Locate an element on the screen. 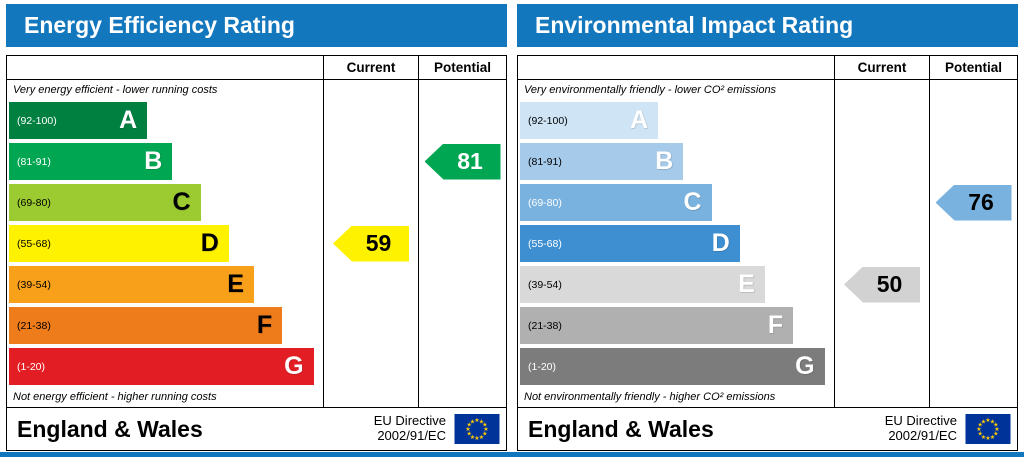 The height and width of the screenshot is (457, 1024). environmental-title-bar: Environmental Impact Rating is located at coordinates (767, 25).